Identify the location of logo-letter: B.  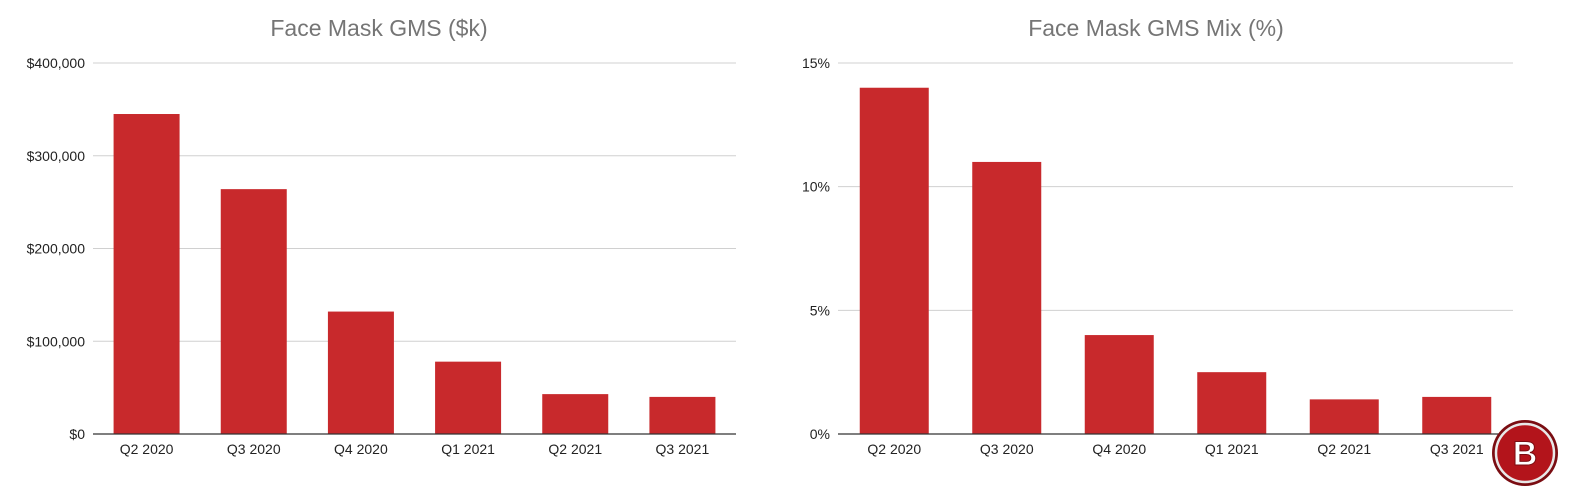
(1525, 454).